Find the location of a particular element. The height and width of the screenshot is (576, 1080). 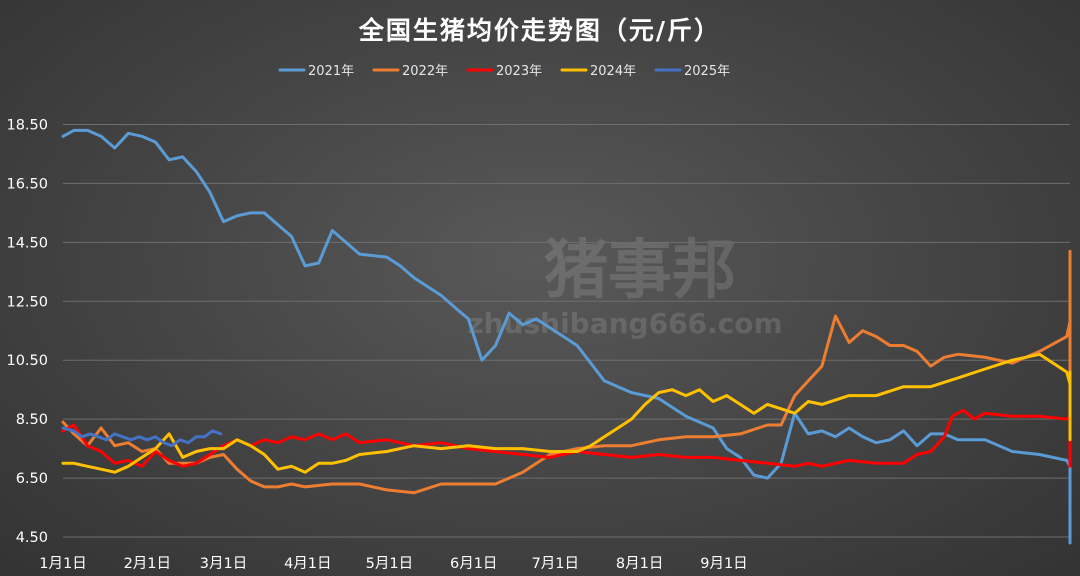

x-axis: 1月1日 2月1日 3月1日 4月1日 5月1日 6月1日 7月1日 8月1日 9月1日 is located at coordinates (393, 564).